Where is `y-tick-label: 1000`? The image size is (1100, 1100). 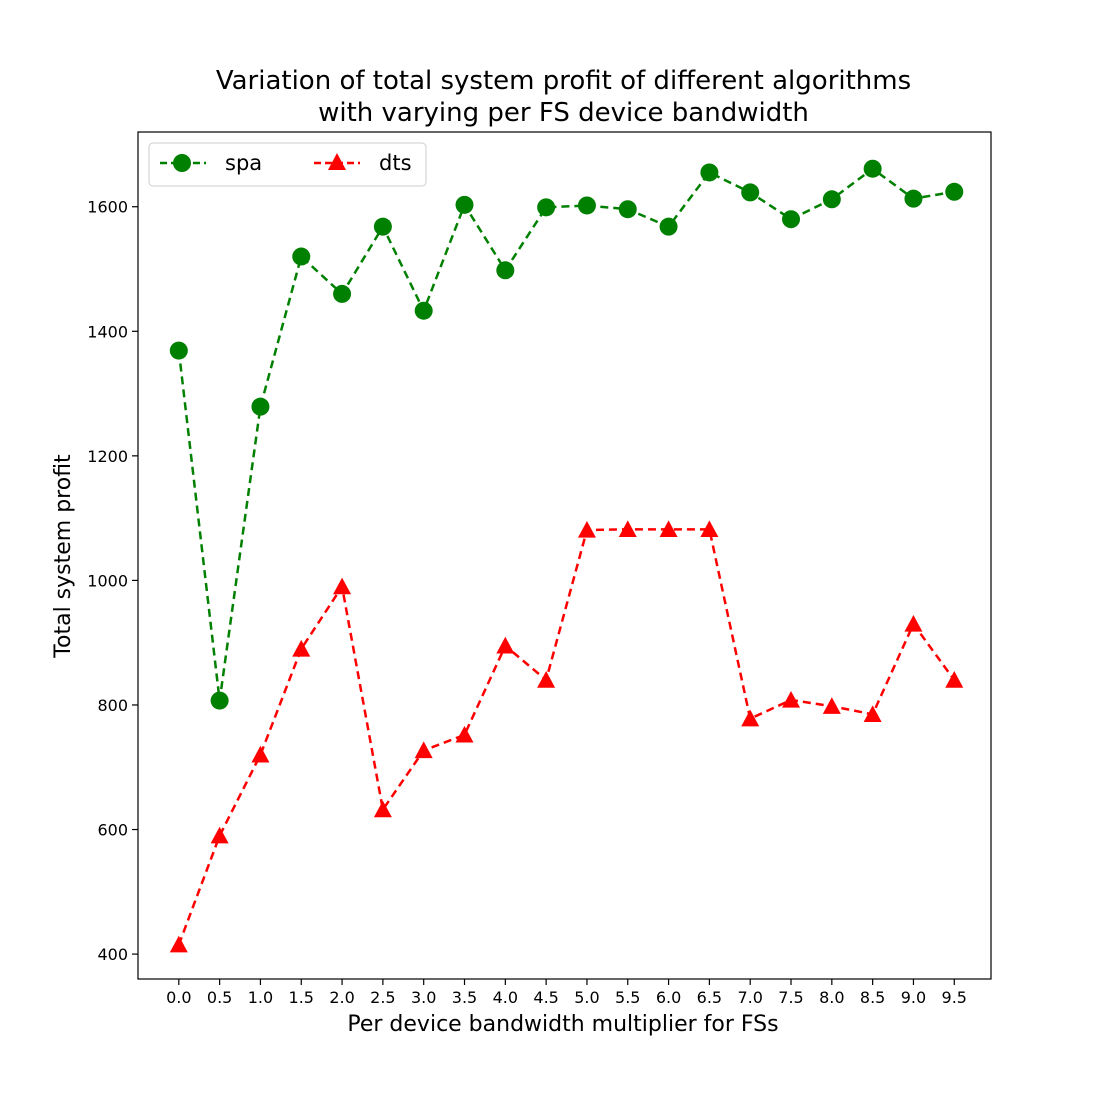 y-tick-label: 1000 is located at coordinates (107, 580).